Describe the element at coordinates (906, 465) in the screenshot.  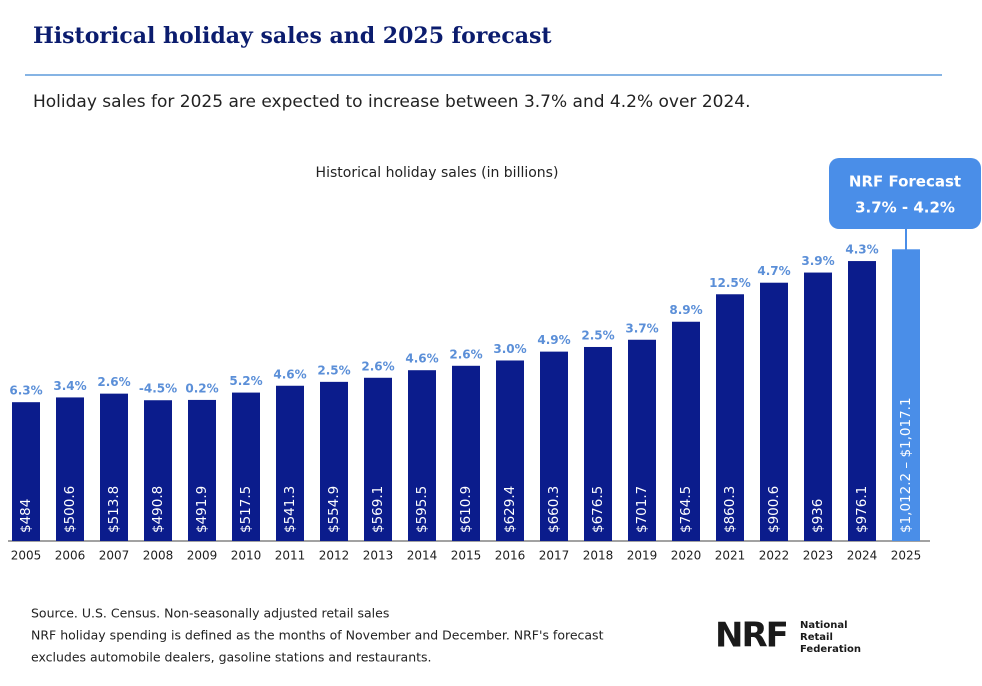
I see `forecast-value-label: $1,012.2 – $1,017.1` at that location.